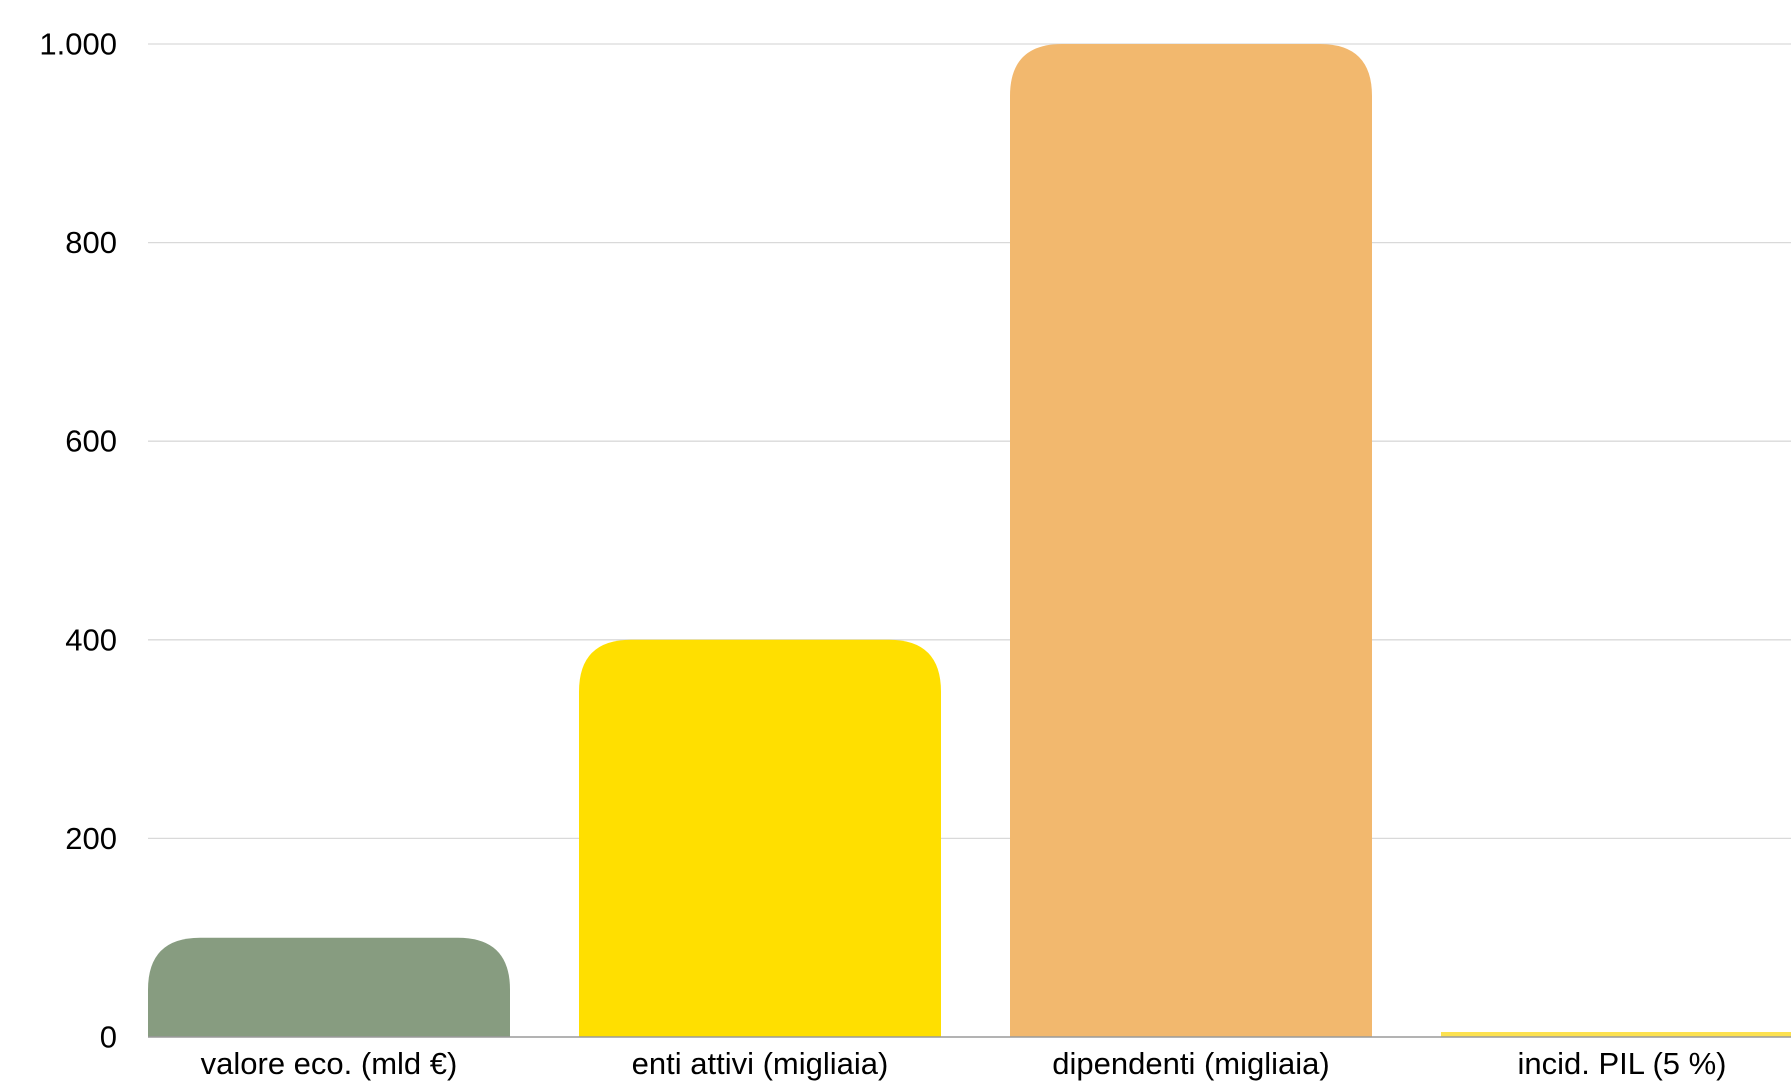 The width and height of the screenshot is (1791, 1091). Describe the element at coordinates (760, 1063) in the screenshot. I see `x-category-label: enti attivi (migliaia)` at that location.